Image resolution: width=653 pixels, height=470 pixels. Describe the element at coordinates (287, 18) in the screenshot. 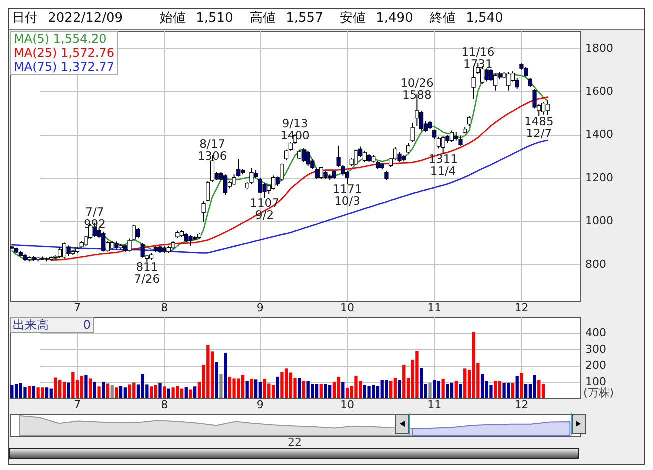

I see `text: 高値 1,557` at that location.